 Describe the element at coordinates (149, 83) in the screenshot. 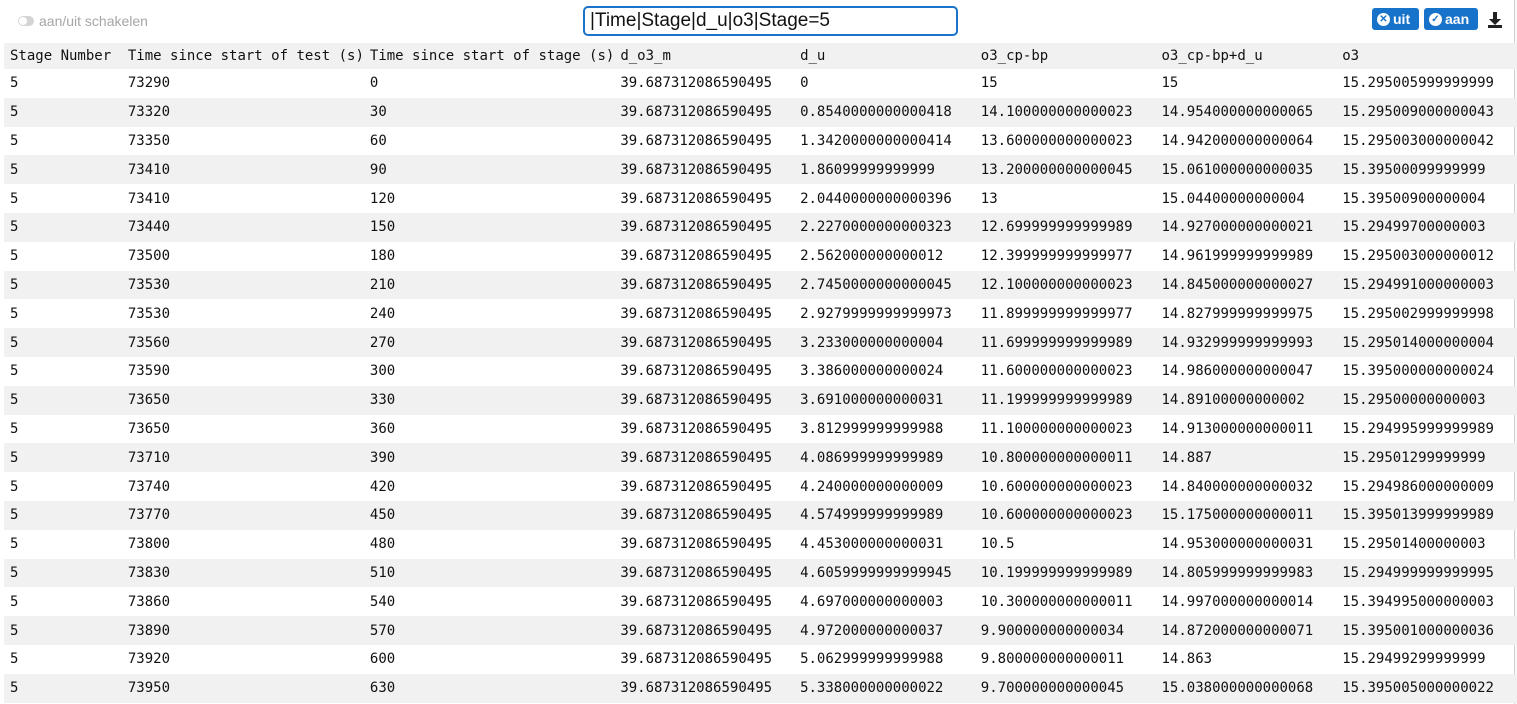

I see `table-cell: 73290` at that location.